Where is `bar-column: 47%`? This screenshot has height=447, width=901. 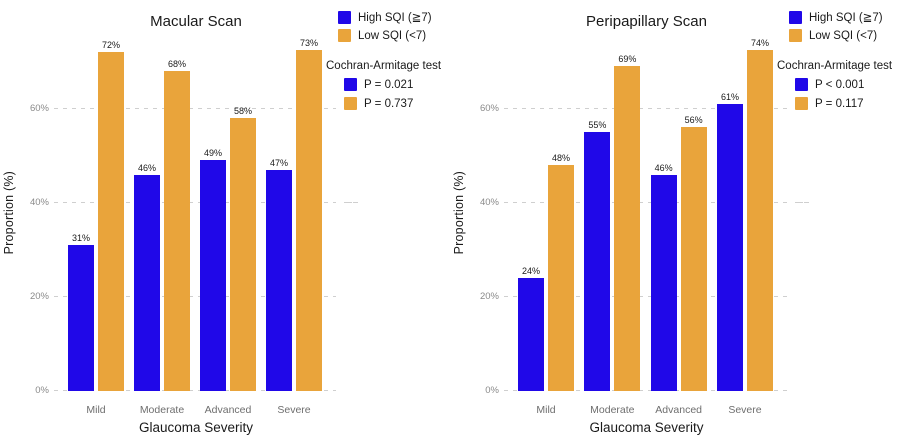 bar-column: 47% is located at coordinates (279, 214).